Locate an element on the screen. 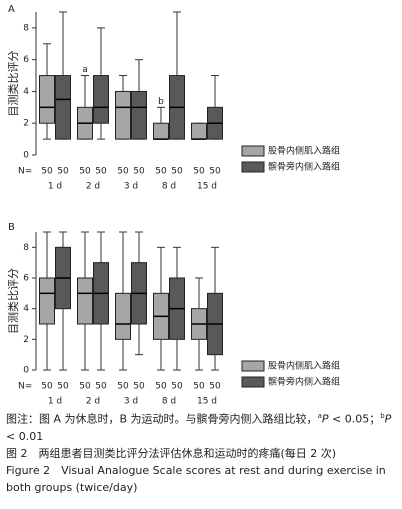 This screenshot has width=402, height=509. note-text: < 0.05； is located at coordinates (354, 419).